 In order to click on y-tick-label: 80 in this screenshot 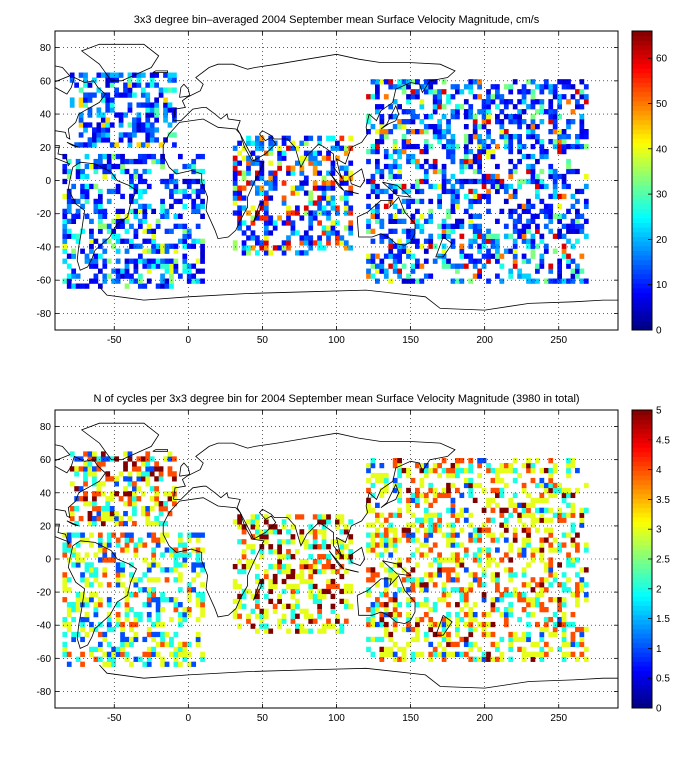, I will do `click(46, 48)`.